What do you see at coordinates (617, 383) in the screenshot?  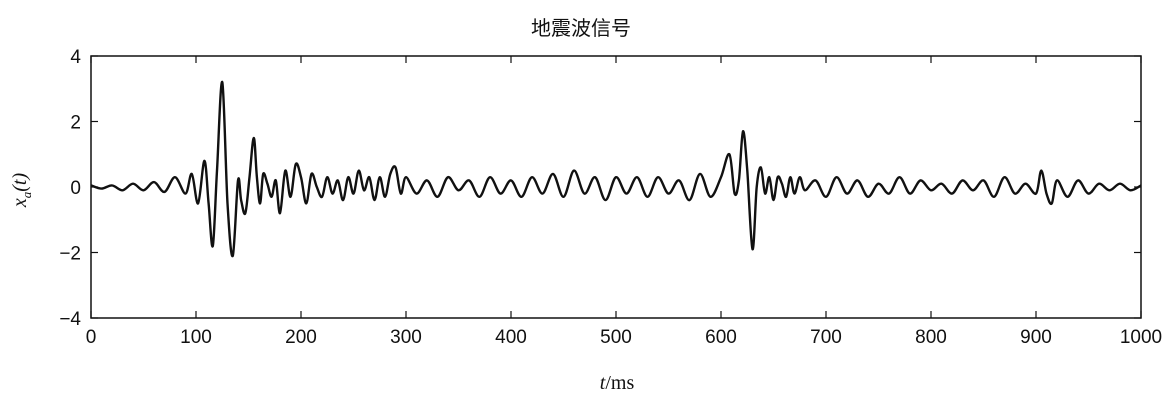 I see `x-axis-label: t/ms` at bounding box center [617, 383].